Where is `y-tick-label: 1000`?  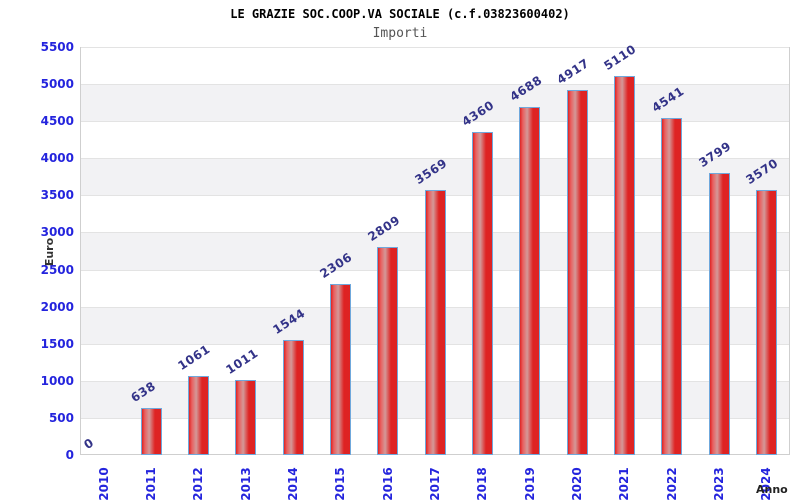
y-tick-label: 1000 is located at coordinates (57, 380).